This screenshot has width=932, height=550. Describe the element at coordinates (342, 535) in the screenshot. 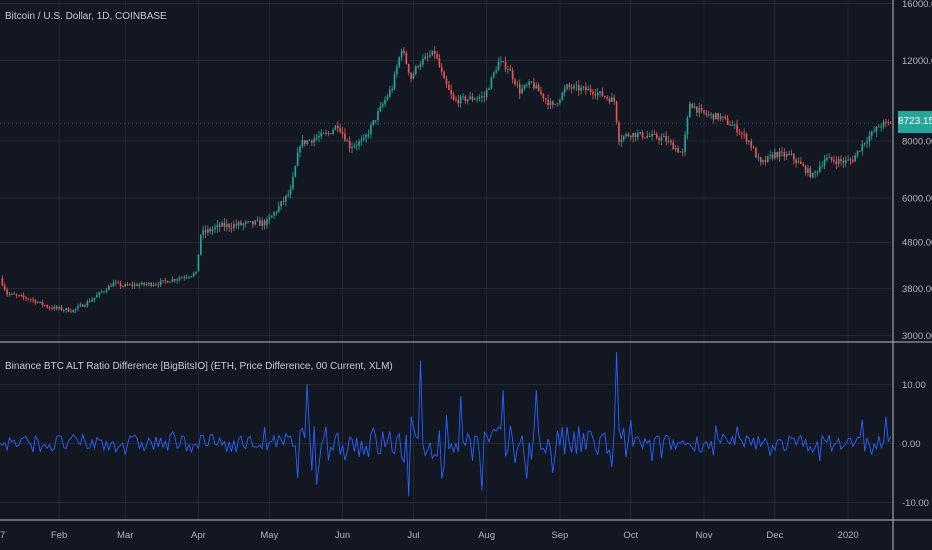

I see `x-axis-tick-label: Jun` at that location.